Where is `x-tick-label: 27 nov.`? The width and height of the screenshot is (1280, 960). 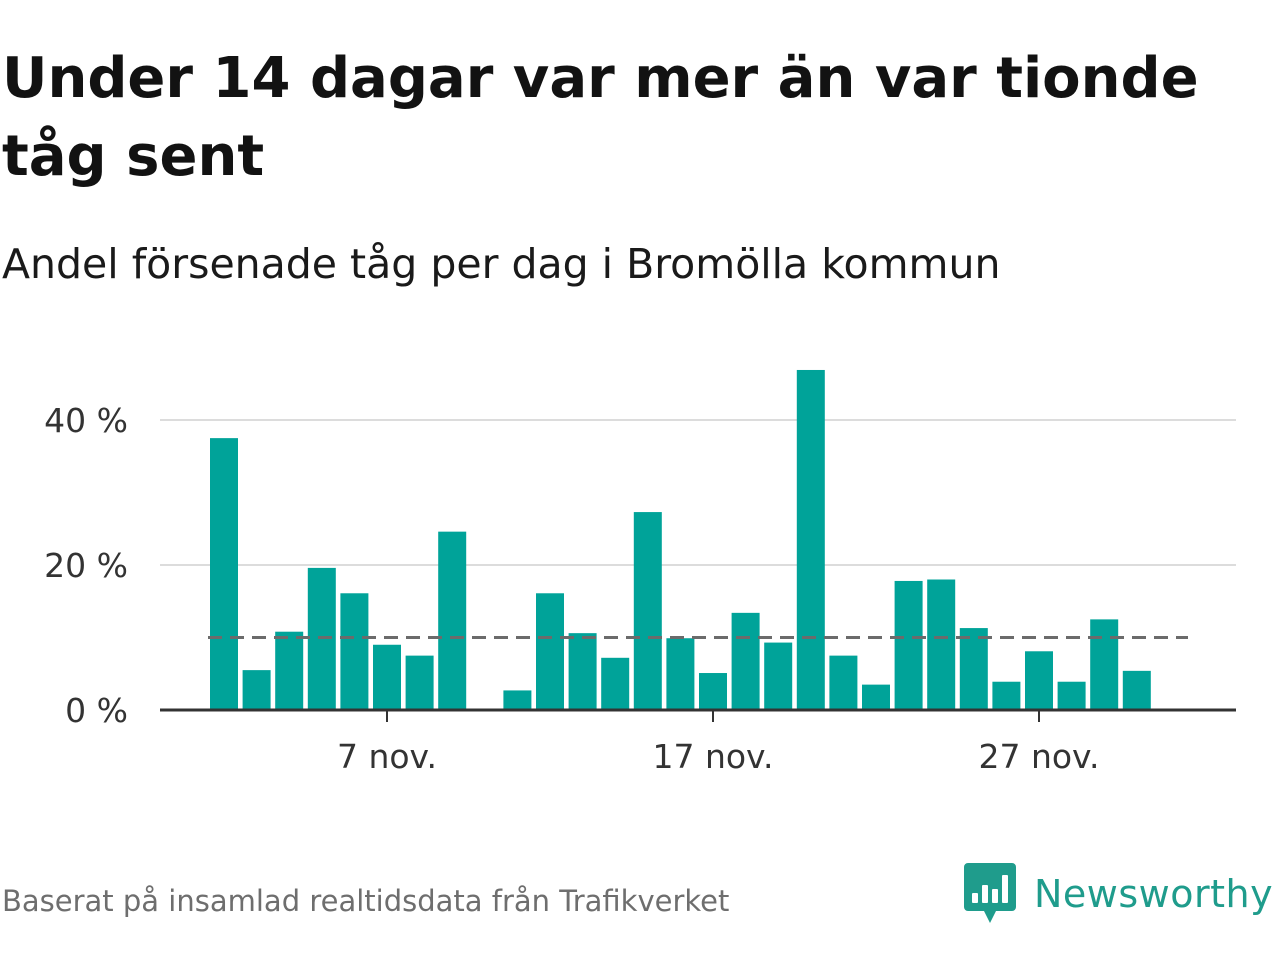
x-tick-label: 27 nov. is located at coordinates (1038, 756).